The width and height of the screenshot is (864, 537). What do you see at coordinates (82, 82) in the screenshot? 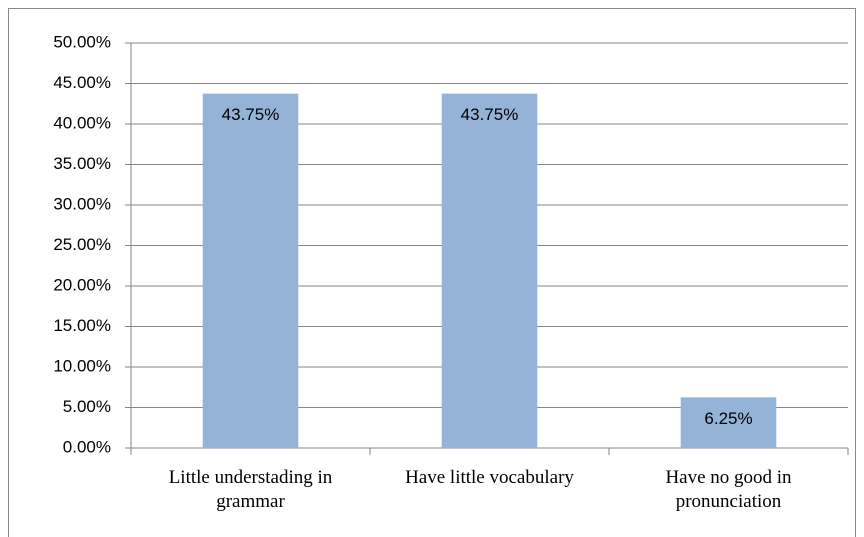
I see `y-tick-label: 45.00%` at bounding box center [82, 82].